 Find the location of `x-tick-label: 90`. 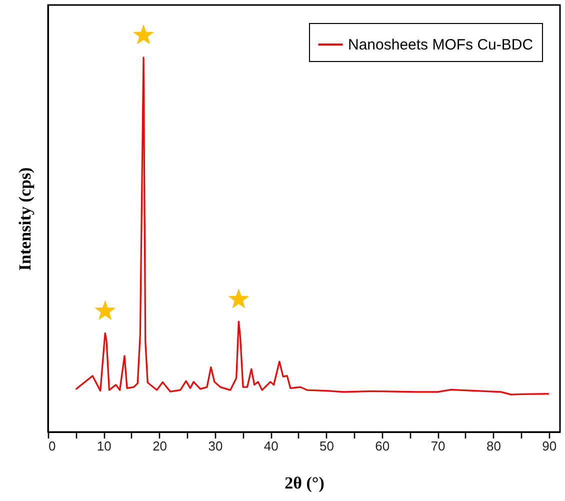

x-tick-label: 90 is located at coordinates (549, 446).